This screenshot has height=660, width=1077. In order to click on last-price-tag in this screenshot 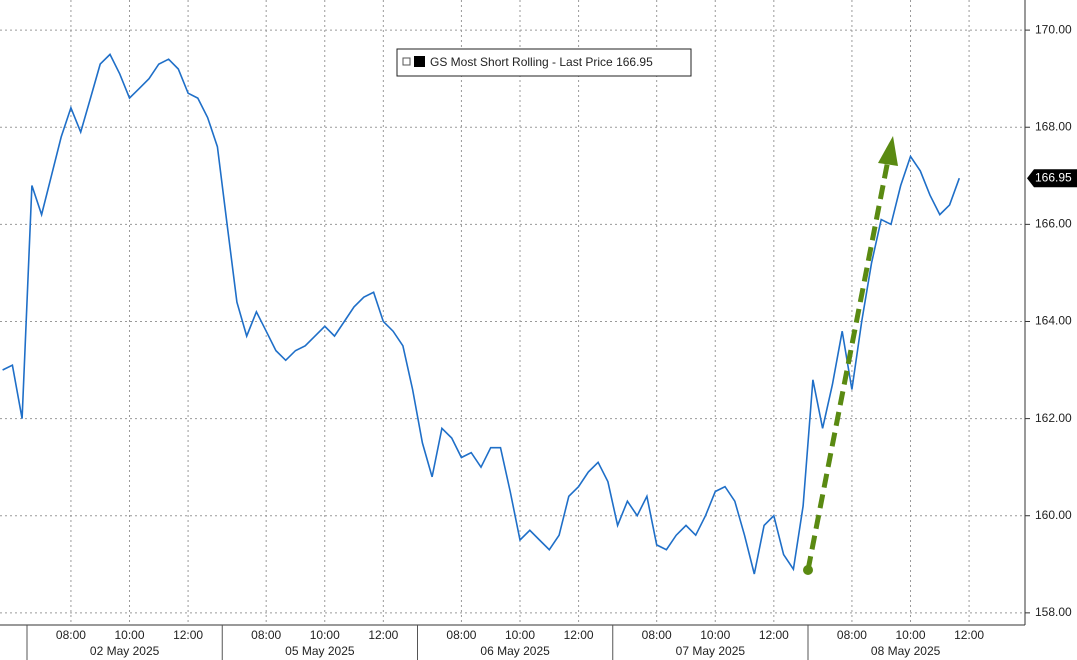, I will do `click(1052, 178)`.